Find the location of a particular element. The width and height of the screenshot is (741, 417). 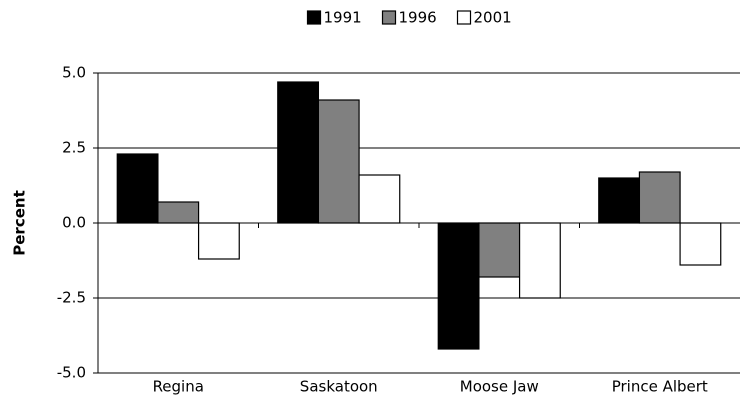

x-tick-label: Saskatoon is located at coordinates (339, 387).